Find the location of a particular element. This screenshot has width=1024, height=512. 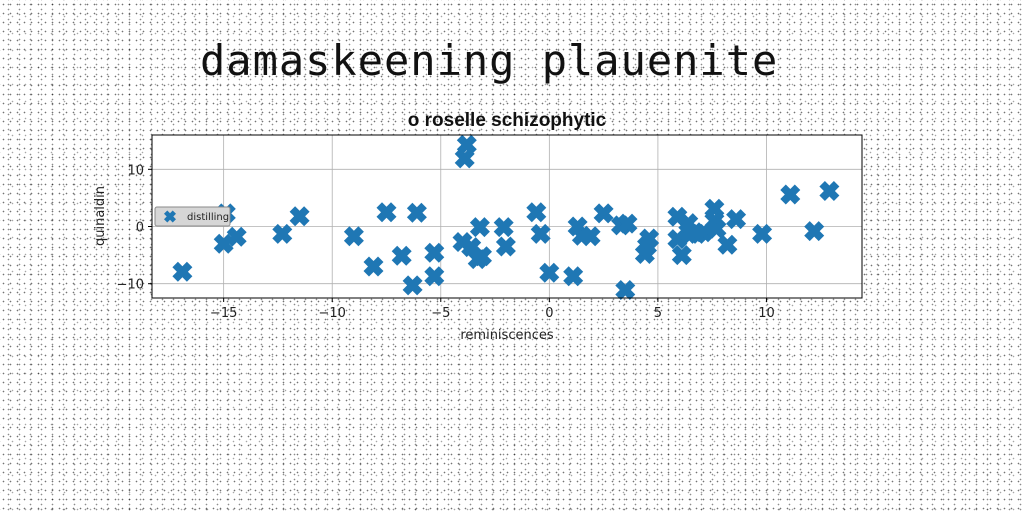

y-tick-label: 10 is located at coordinates (135, 170).